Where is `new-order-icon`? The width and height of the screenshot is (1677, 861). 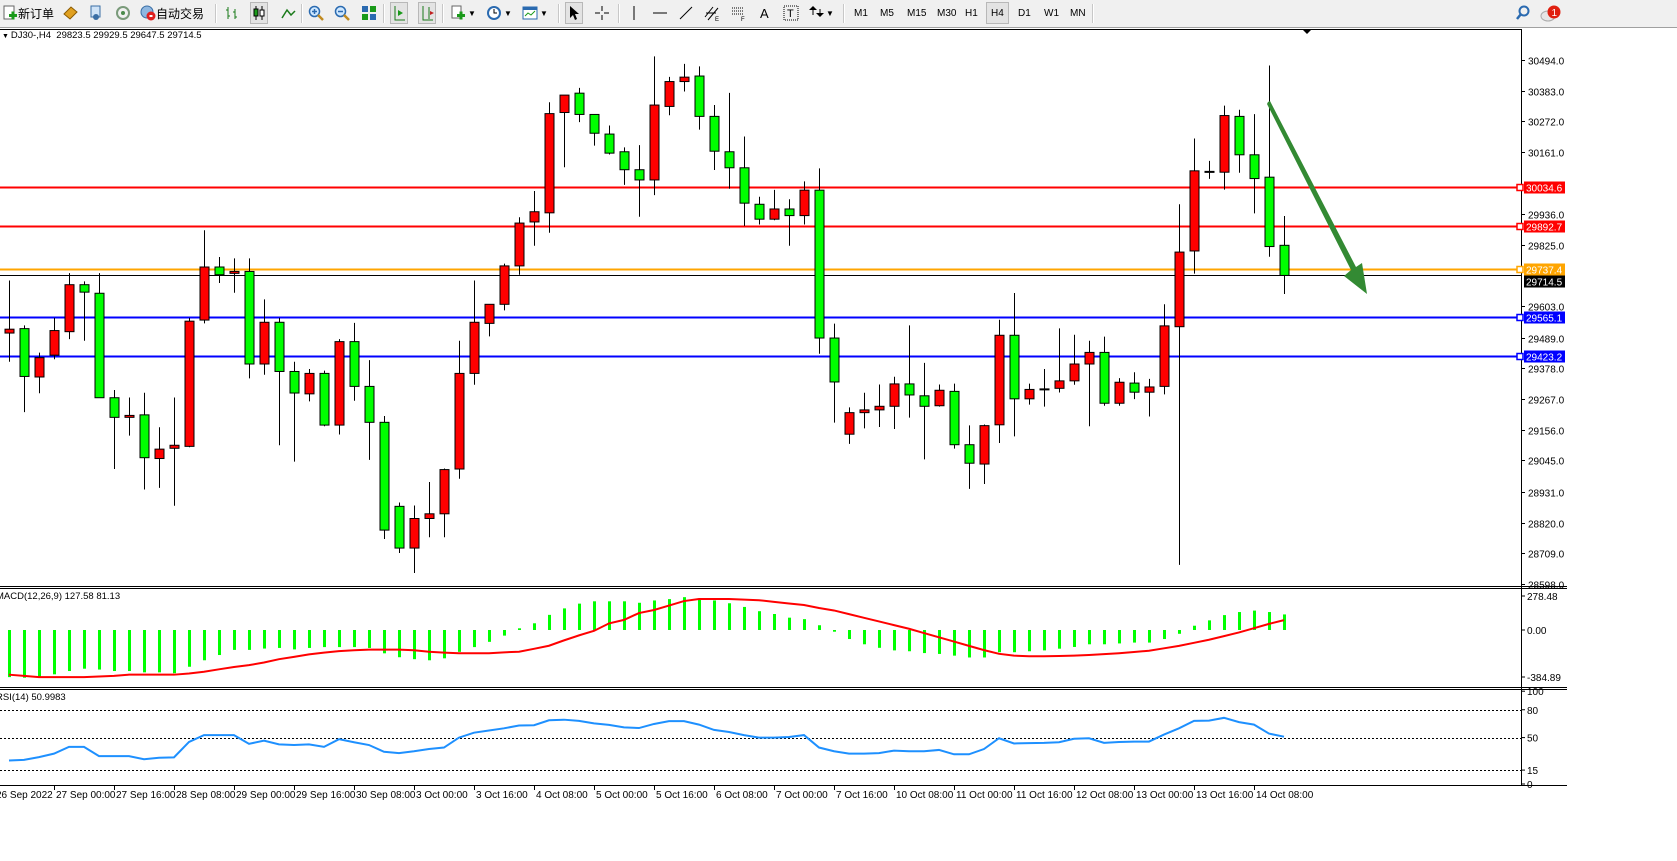 new-order-icon is located at coordinates (10, 13).